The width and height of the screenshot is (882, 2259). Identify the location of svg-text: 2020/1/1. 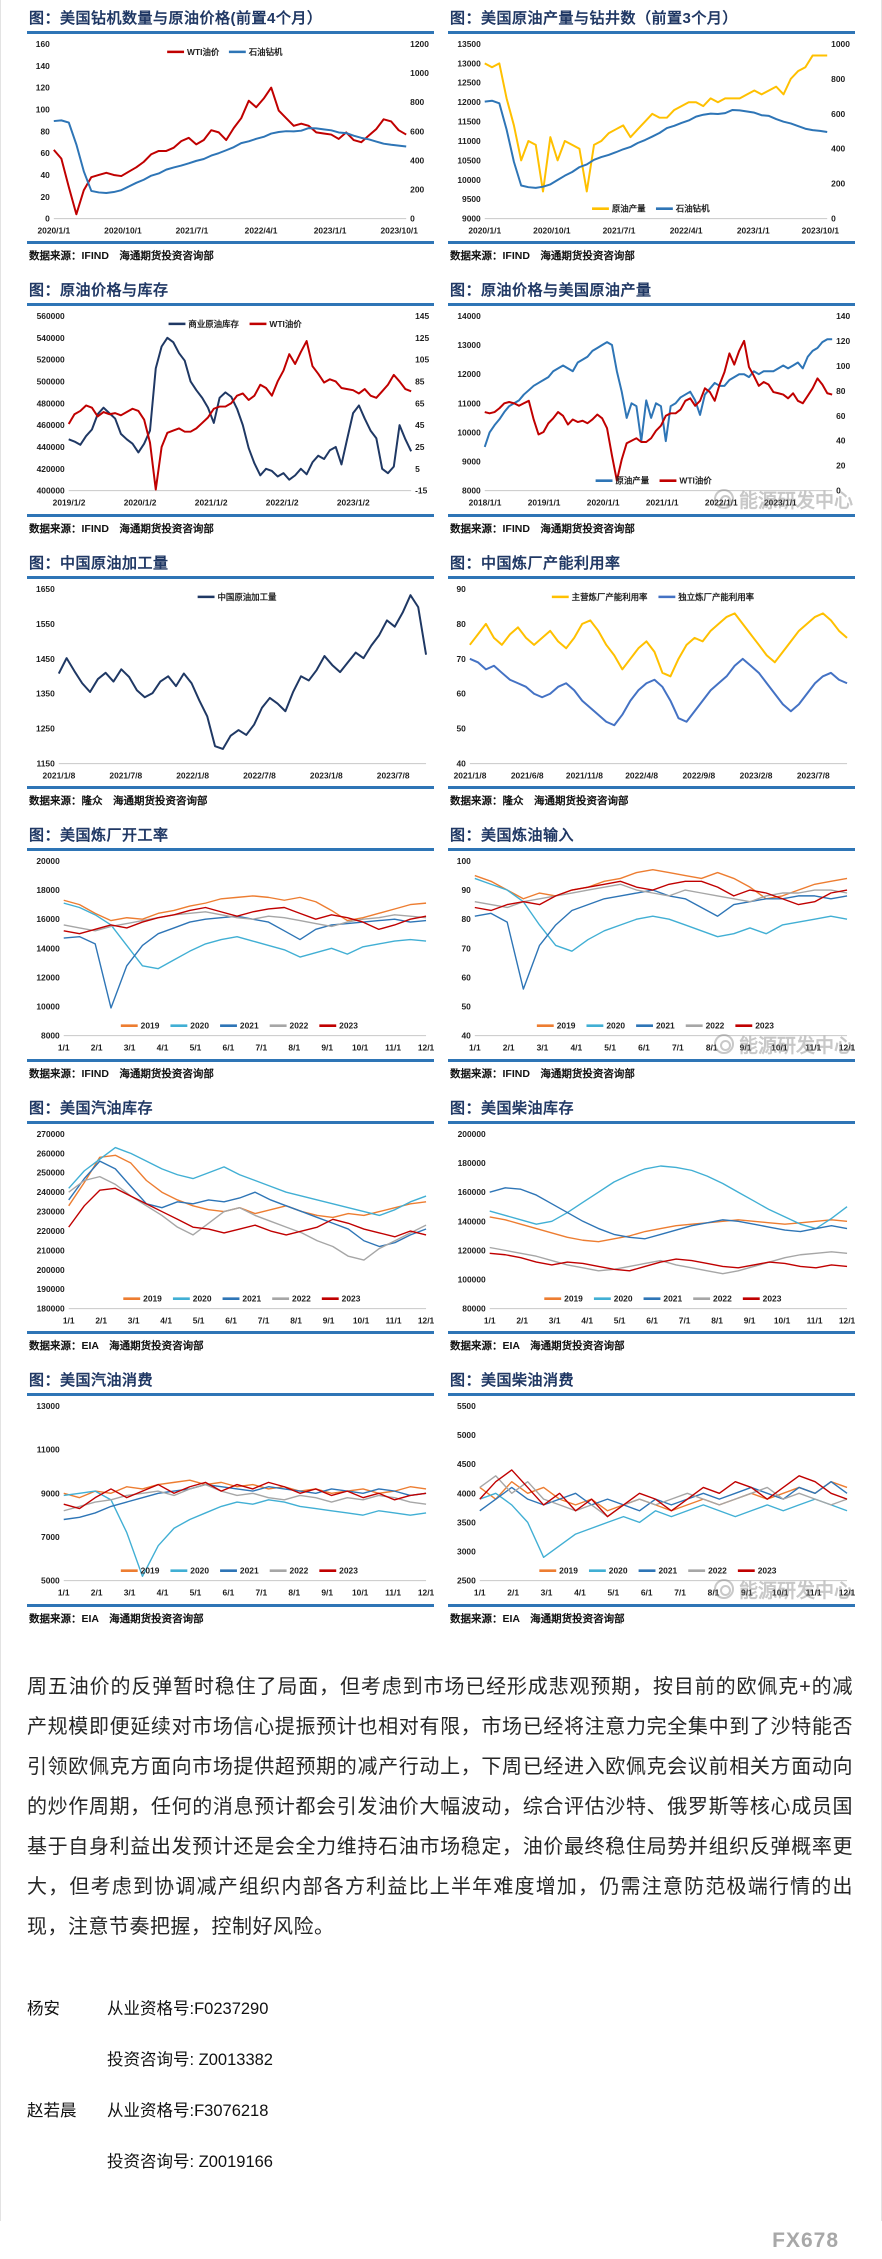
(53, 231).